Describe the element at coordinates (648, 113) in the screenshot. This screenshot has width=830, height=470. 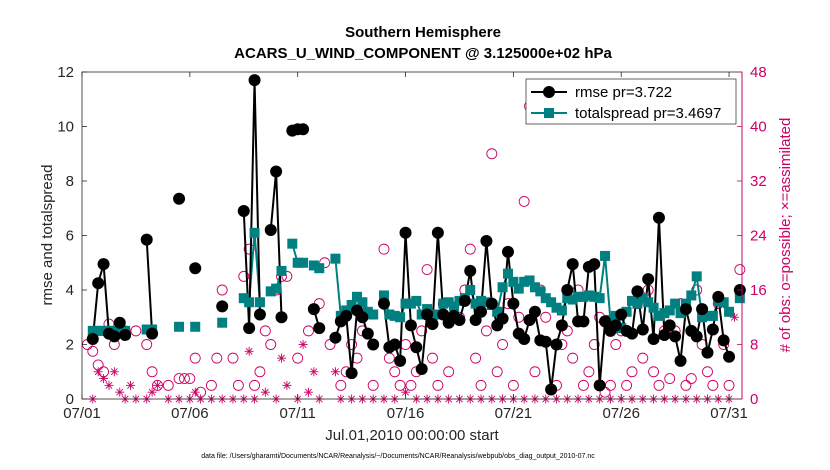
I see `legend-spread-label: totalspread pr=3.4697` at that location.